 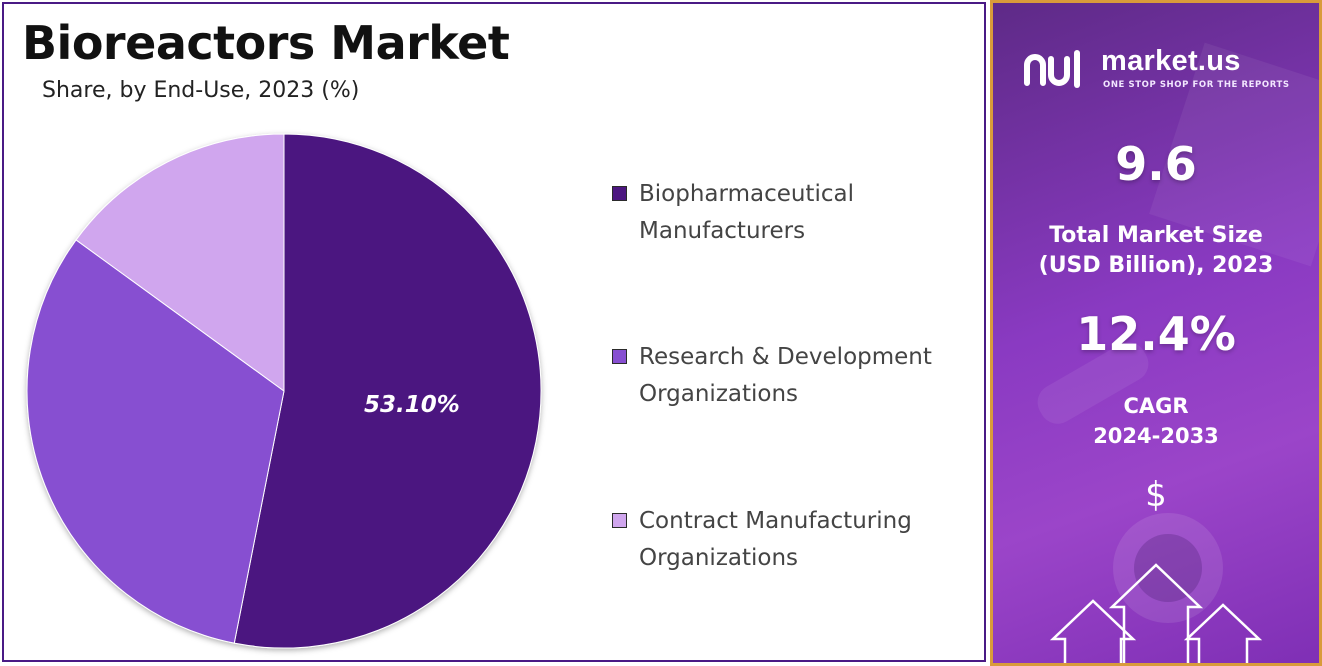 What do you see at coordinates (412, 405) in the screenshot?
I see `pie-data-label: 53.10%` at bounding box center [412, 405].